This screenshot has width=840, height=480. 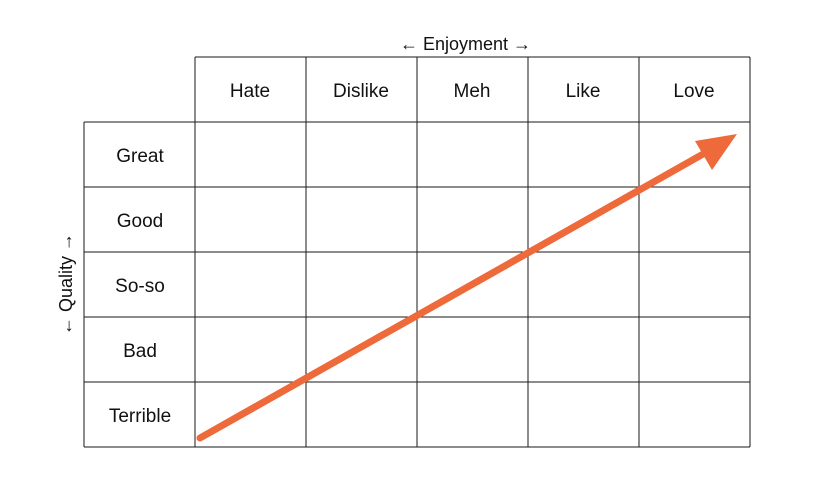 What do you see at coordinates (140, 221) in the screenshot?
I see `row-header-good: Good` at bounding box center [140, 221].